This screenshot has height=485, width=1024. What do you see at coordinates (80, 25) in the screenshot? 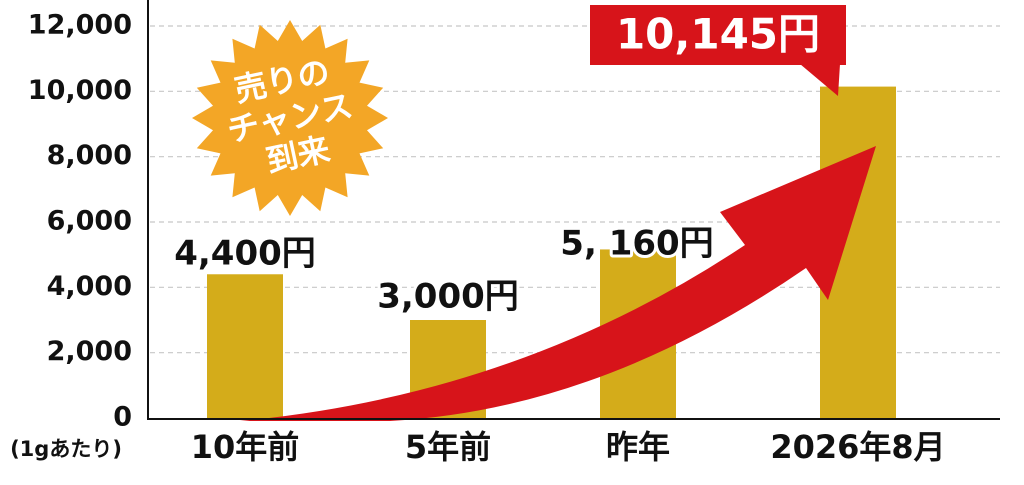
I see `y-tick-label: 12,000` at bounding box center [80, 25].